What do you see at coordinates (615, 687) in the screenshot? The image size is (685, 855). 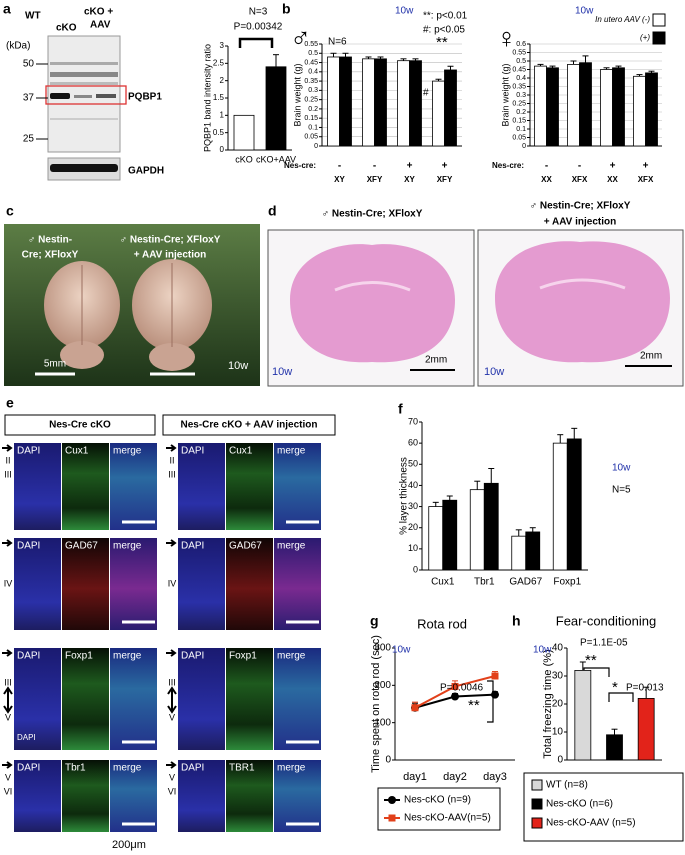 I see `annotation: *` at bounding box center [615, 687].